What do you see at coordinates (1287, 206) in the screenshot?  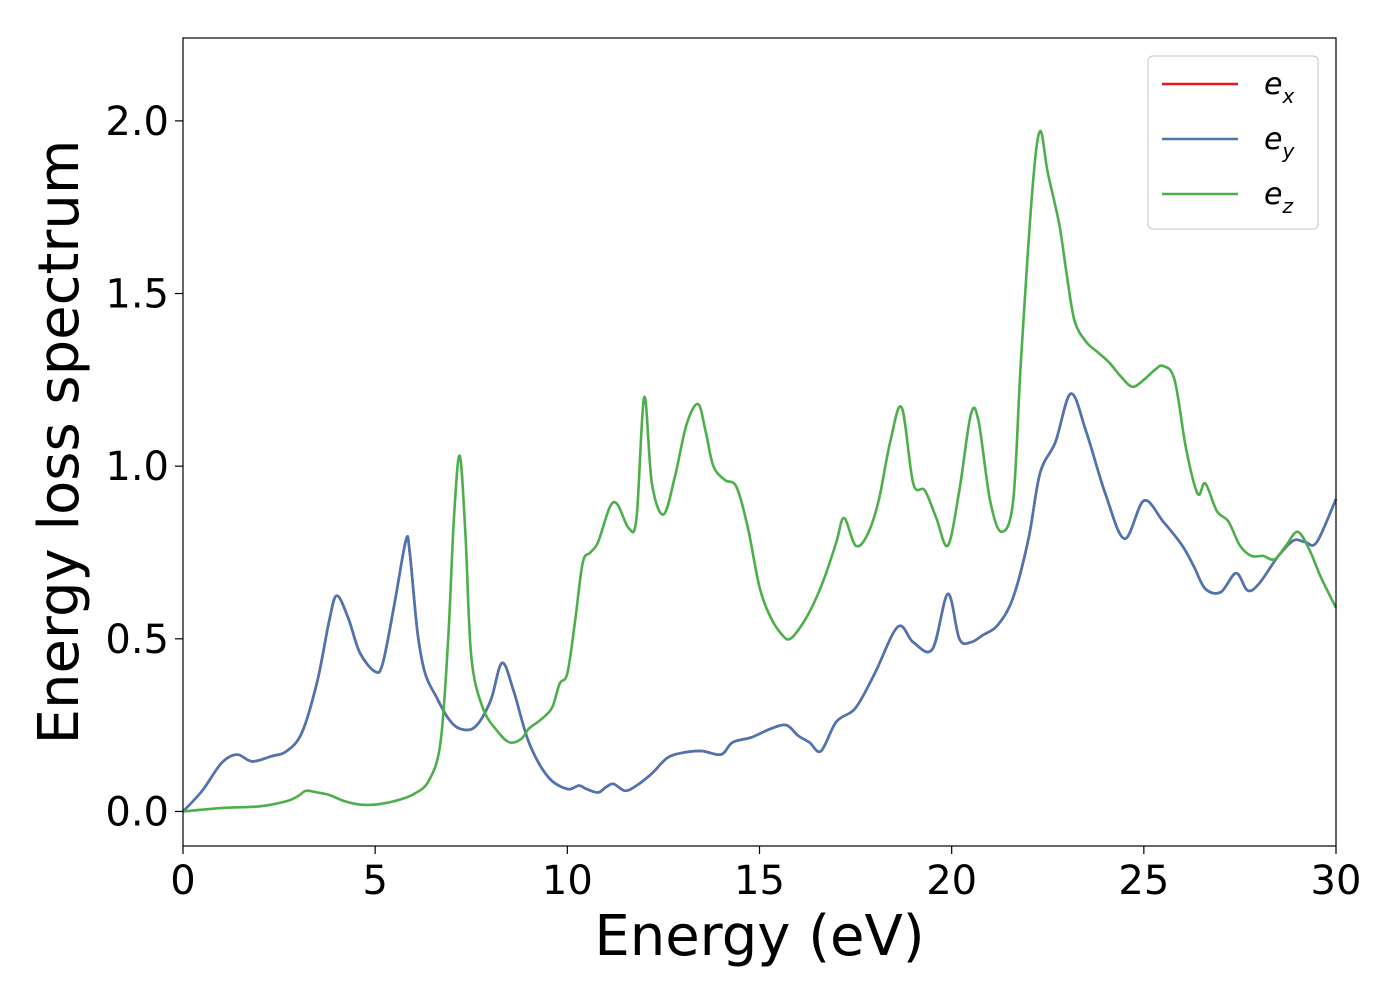 I see `legend-label-subscript: z` at bounding box center [1287, 206].